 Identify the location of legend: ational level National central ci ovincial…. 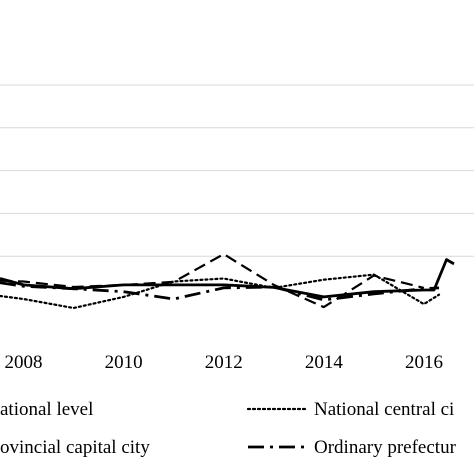
(228, 428).